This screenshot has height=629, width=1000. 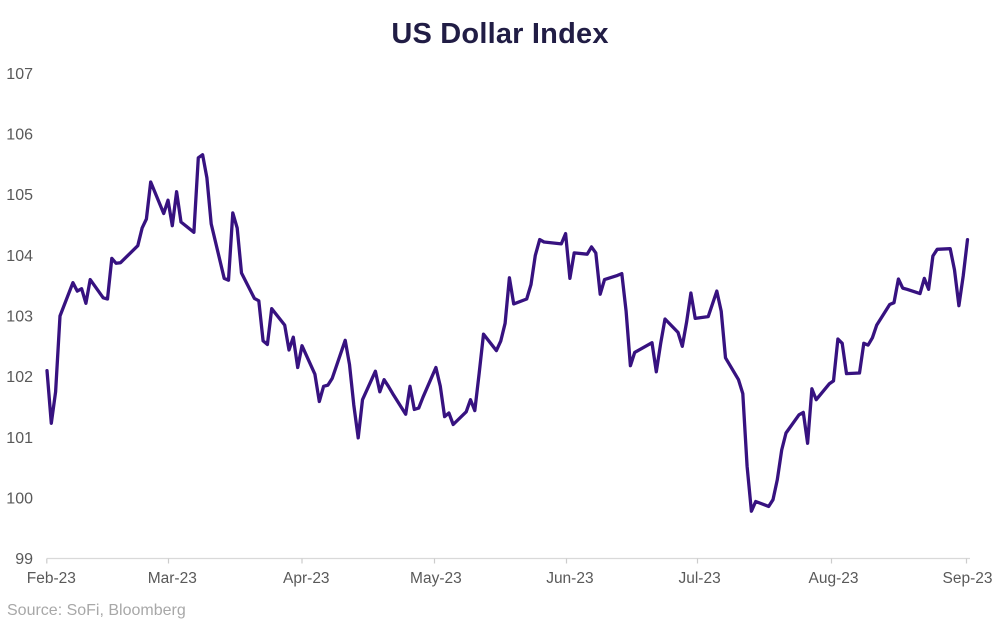 I want to click on svg-text: 104, so click(x=19, y=256).